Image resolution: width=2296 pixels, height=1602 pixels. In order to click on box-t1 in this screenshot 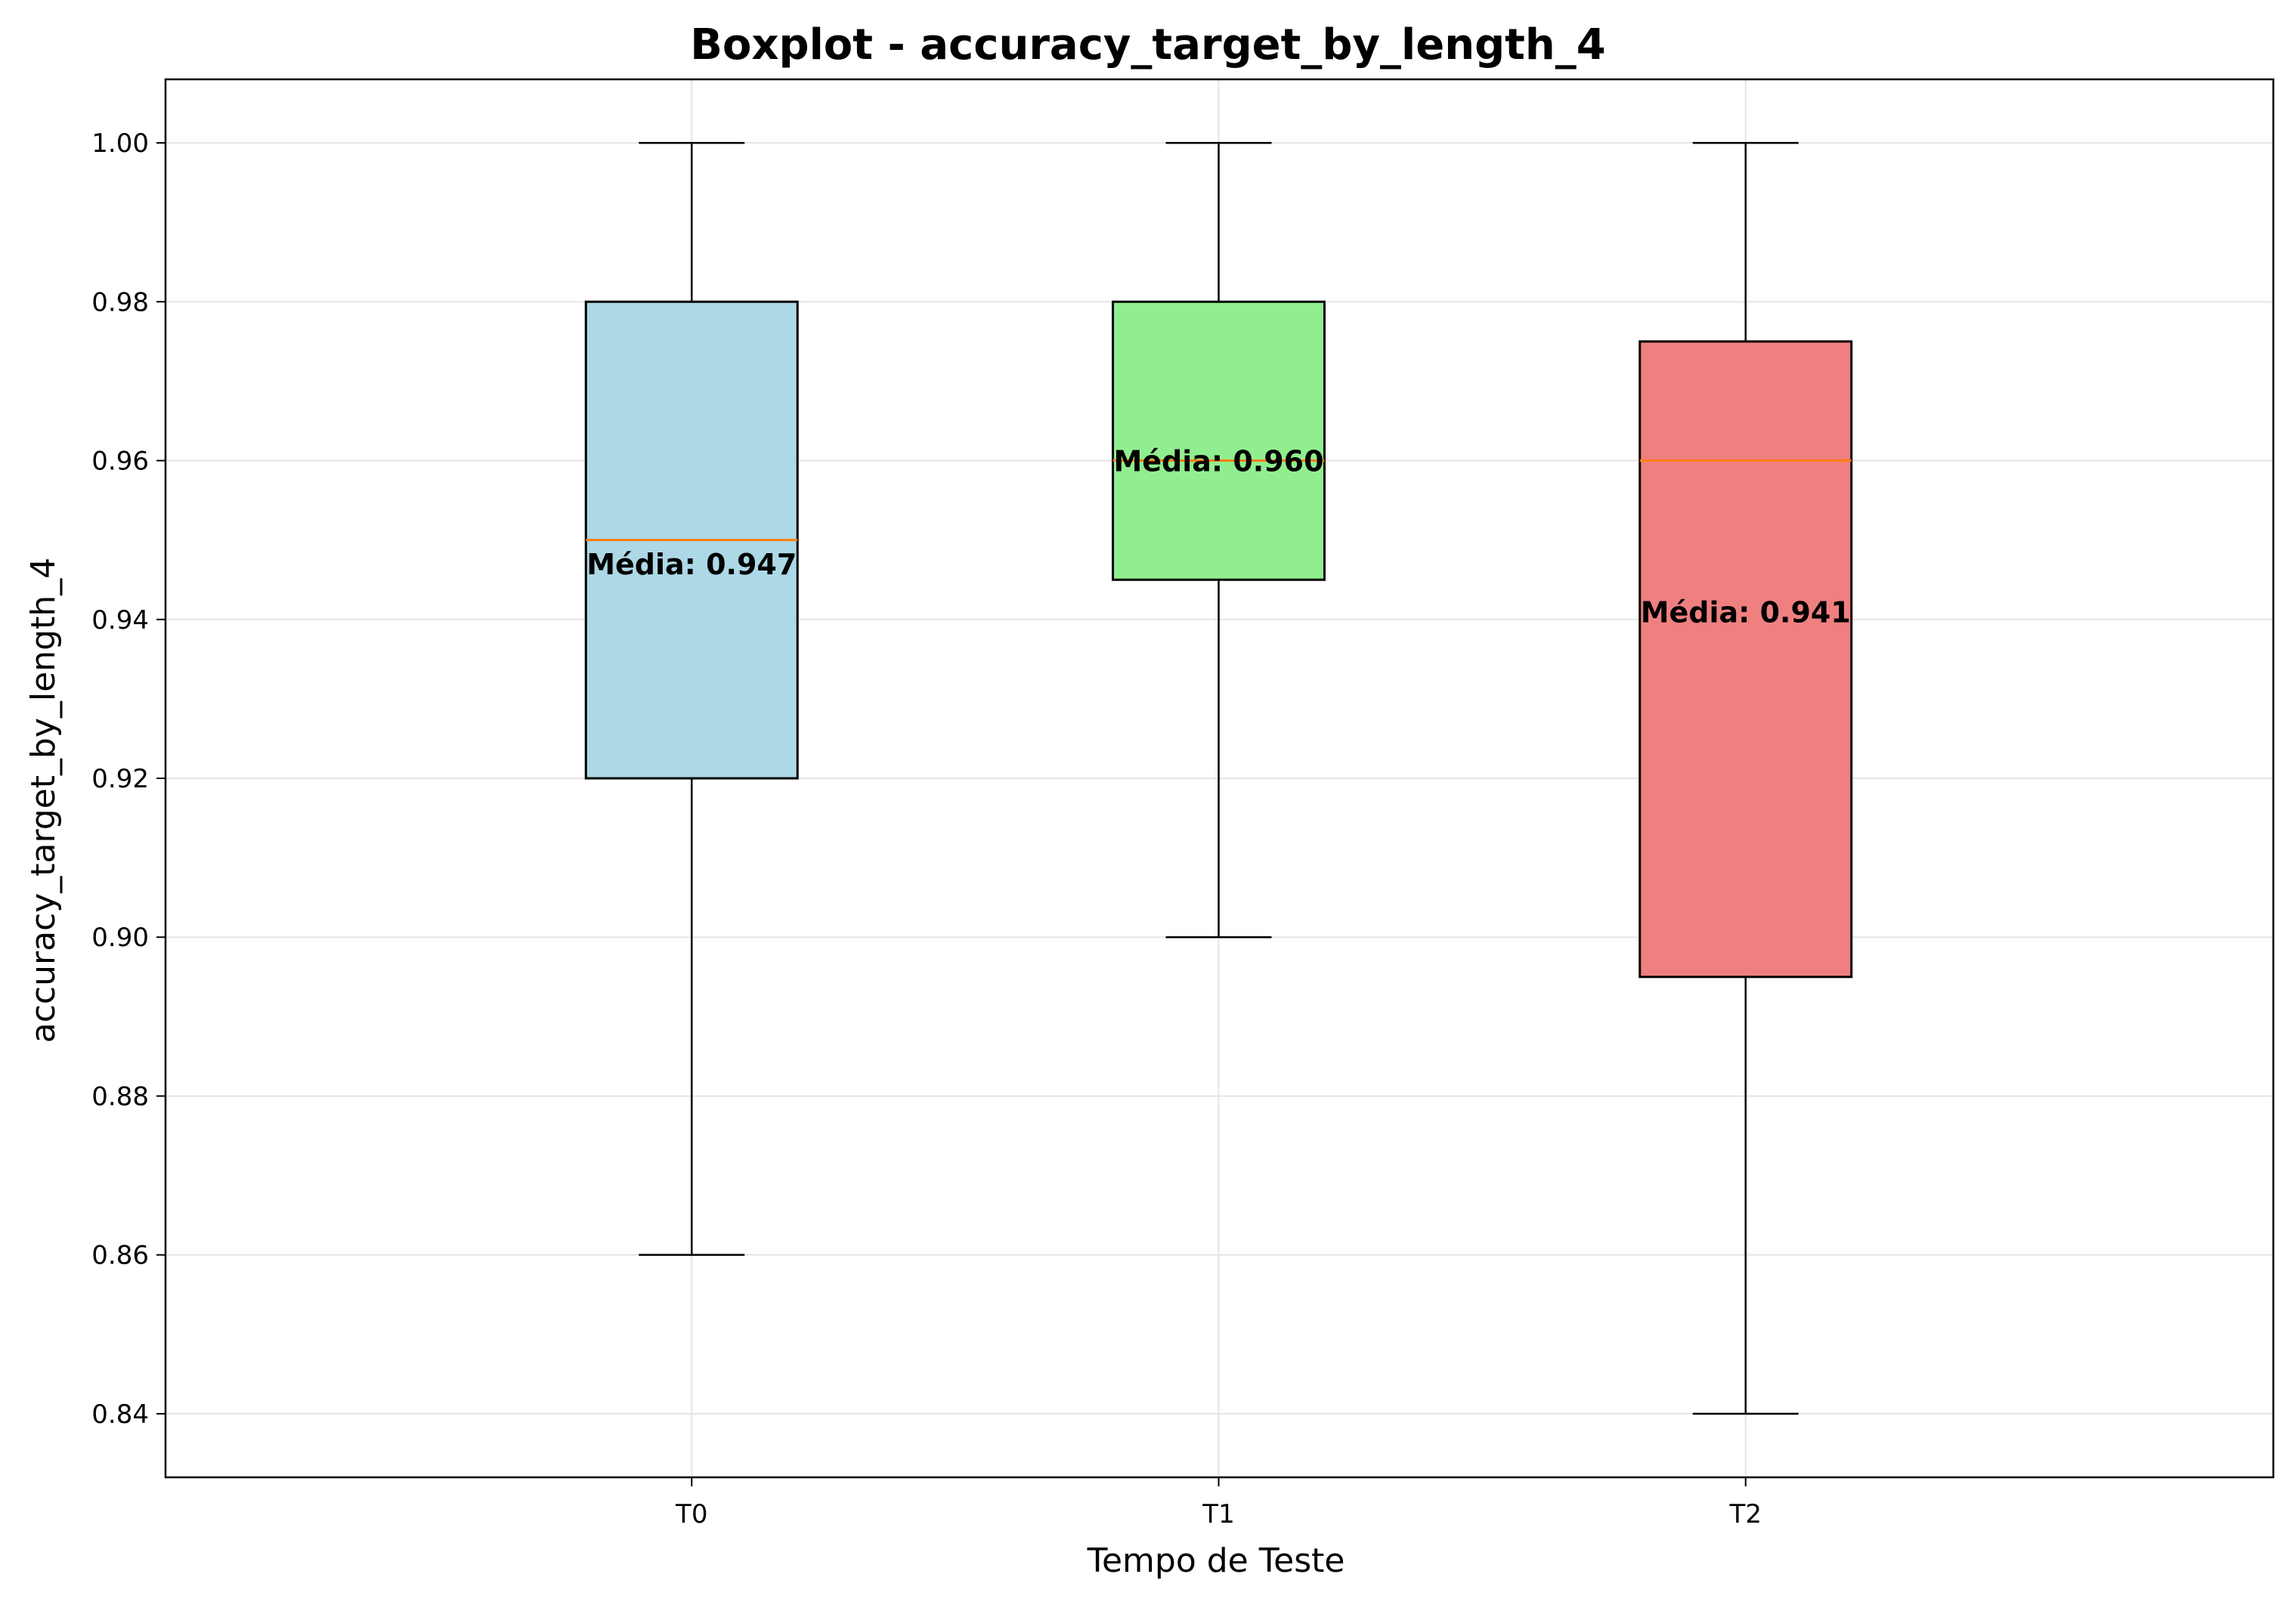, I will do `click(1219, 540)`.